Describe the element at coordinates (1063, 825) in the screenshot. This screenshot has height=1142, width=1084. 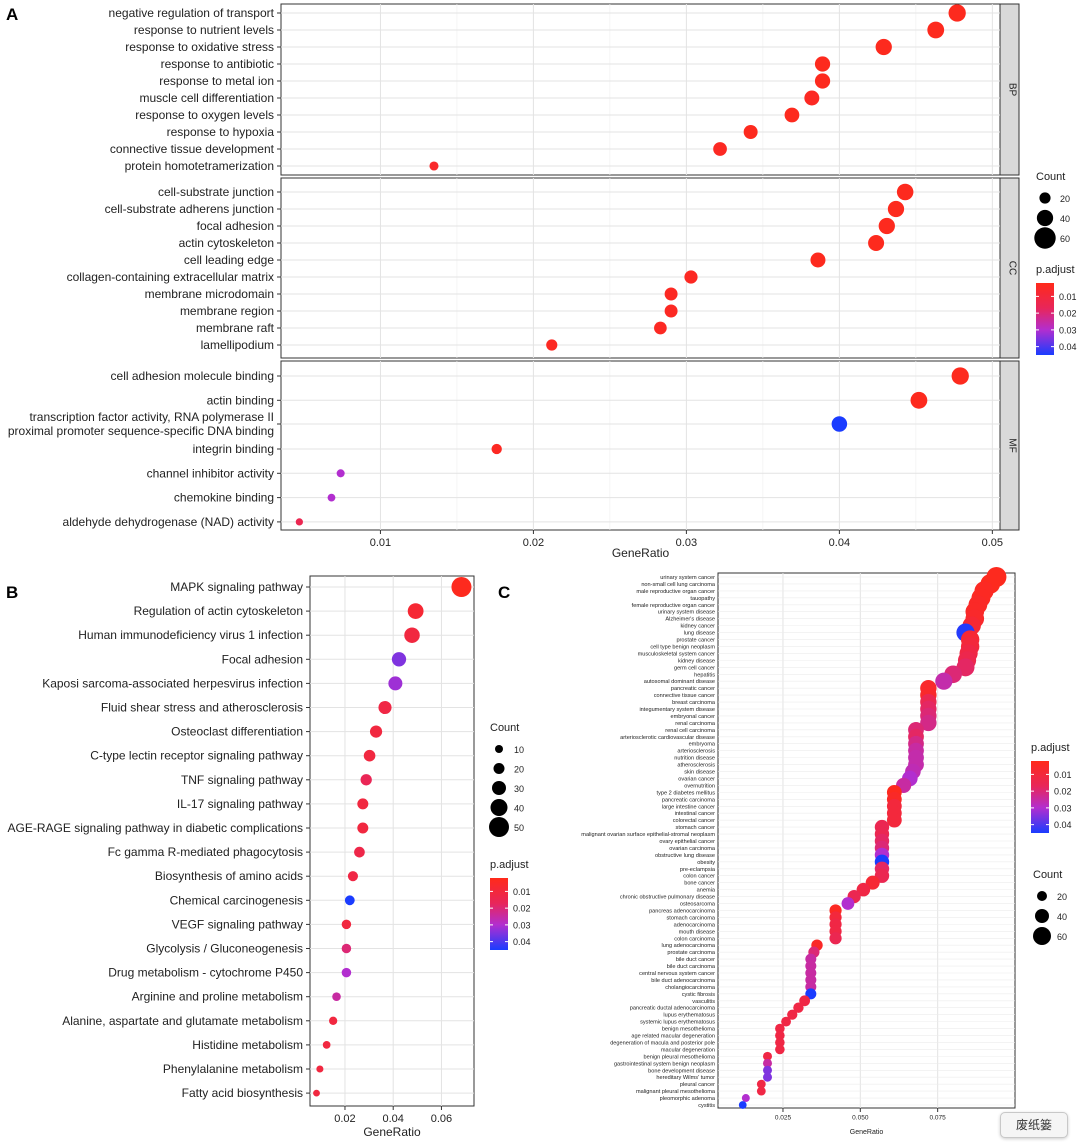
I see `panel-c-padj-tick-label: 0.04` at that location.